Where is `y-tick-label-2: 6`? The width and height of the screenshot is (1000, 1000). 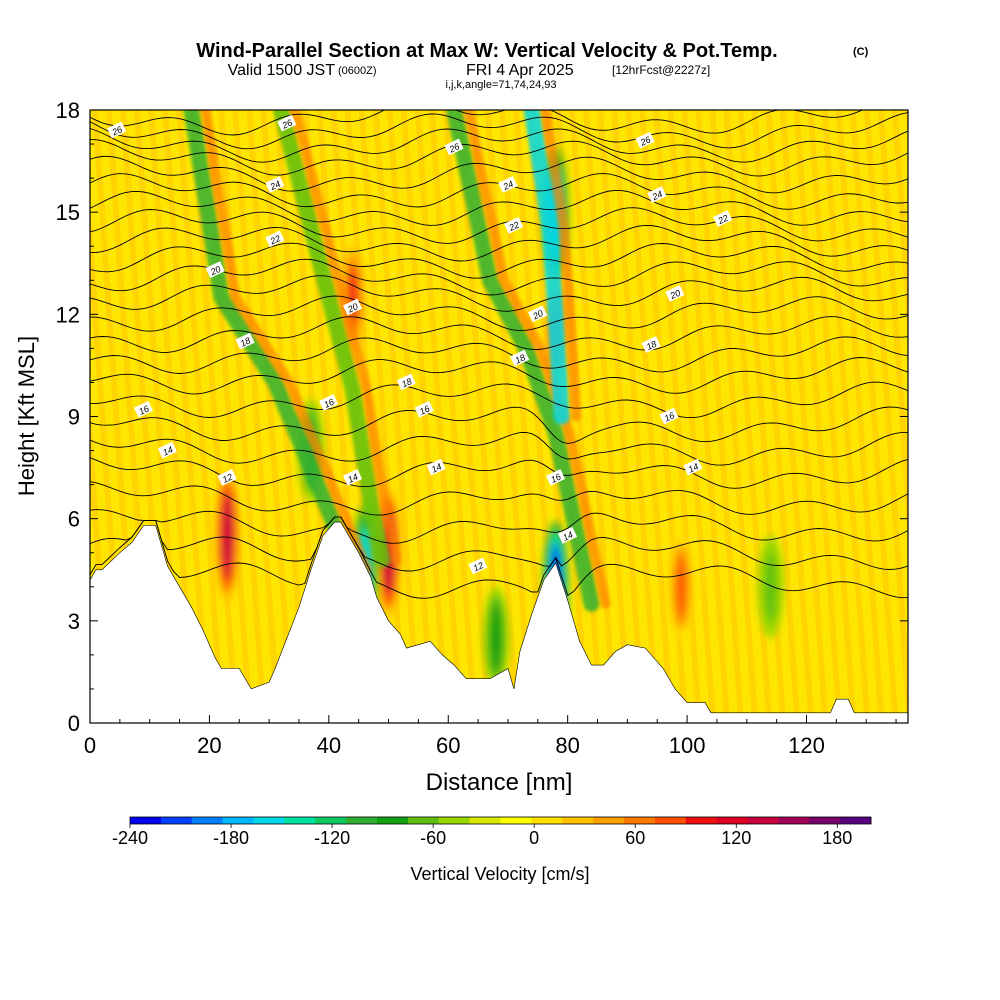 y-tick-label-2: 6 is located at coordinates (74, 519).